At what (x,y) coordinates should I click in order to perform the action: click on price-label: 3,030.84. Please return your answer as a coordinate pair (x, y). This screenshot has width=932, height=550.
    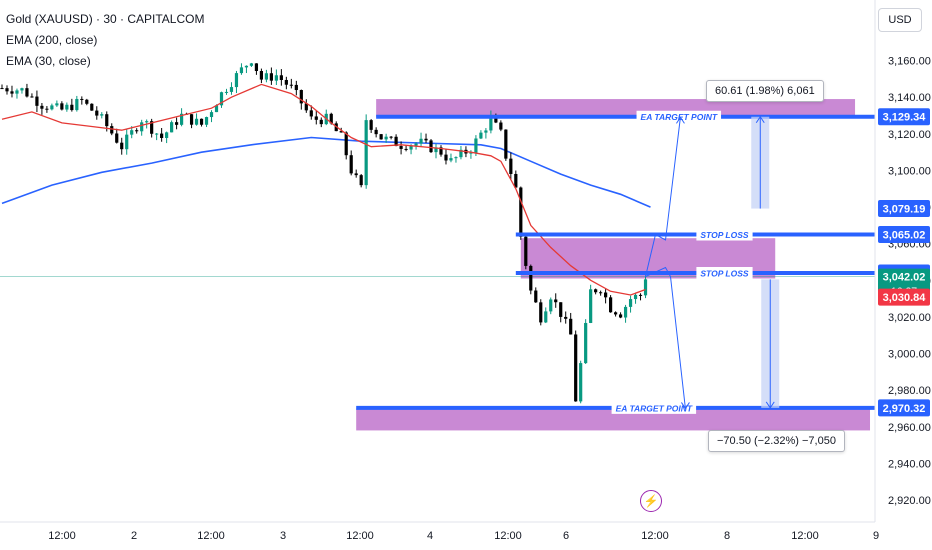
    Looking at the image, I should click on (905, 298).